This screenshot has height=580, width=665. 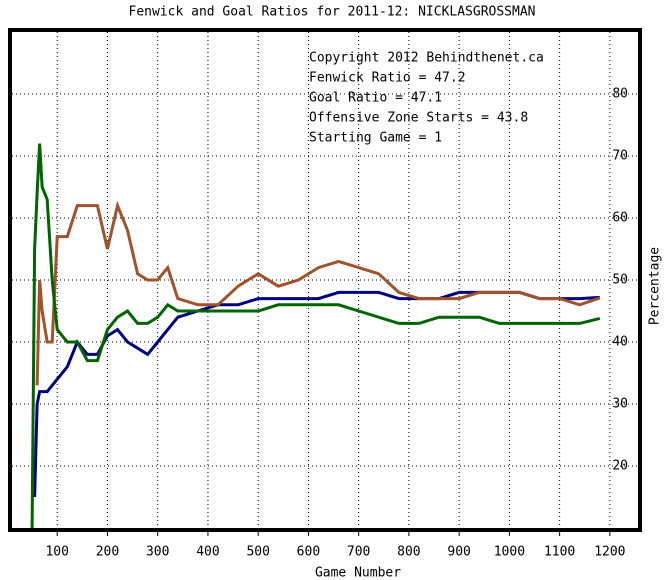 What do you see at coordinates (559, 552) in the screenshot?
I see `x-tick-label: 1100` at bounding box center [559, 552].